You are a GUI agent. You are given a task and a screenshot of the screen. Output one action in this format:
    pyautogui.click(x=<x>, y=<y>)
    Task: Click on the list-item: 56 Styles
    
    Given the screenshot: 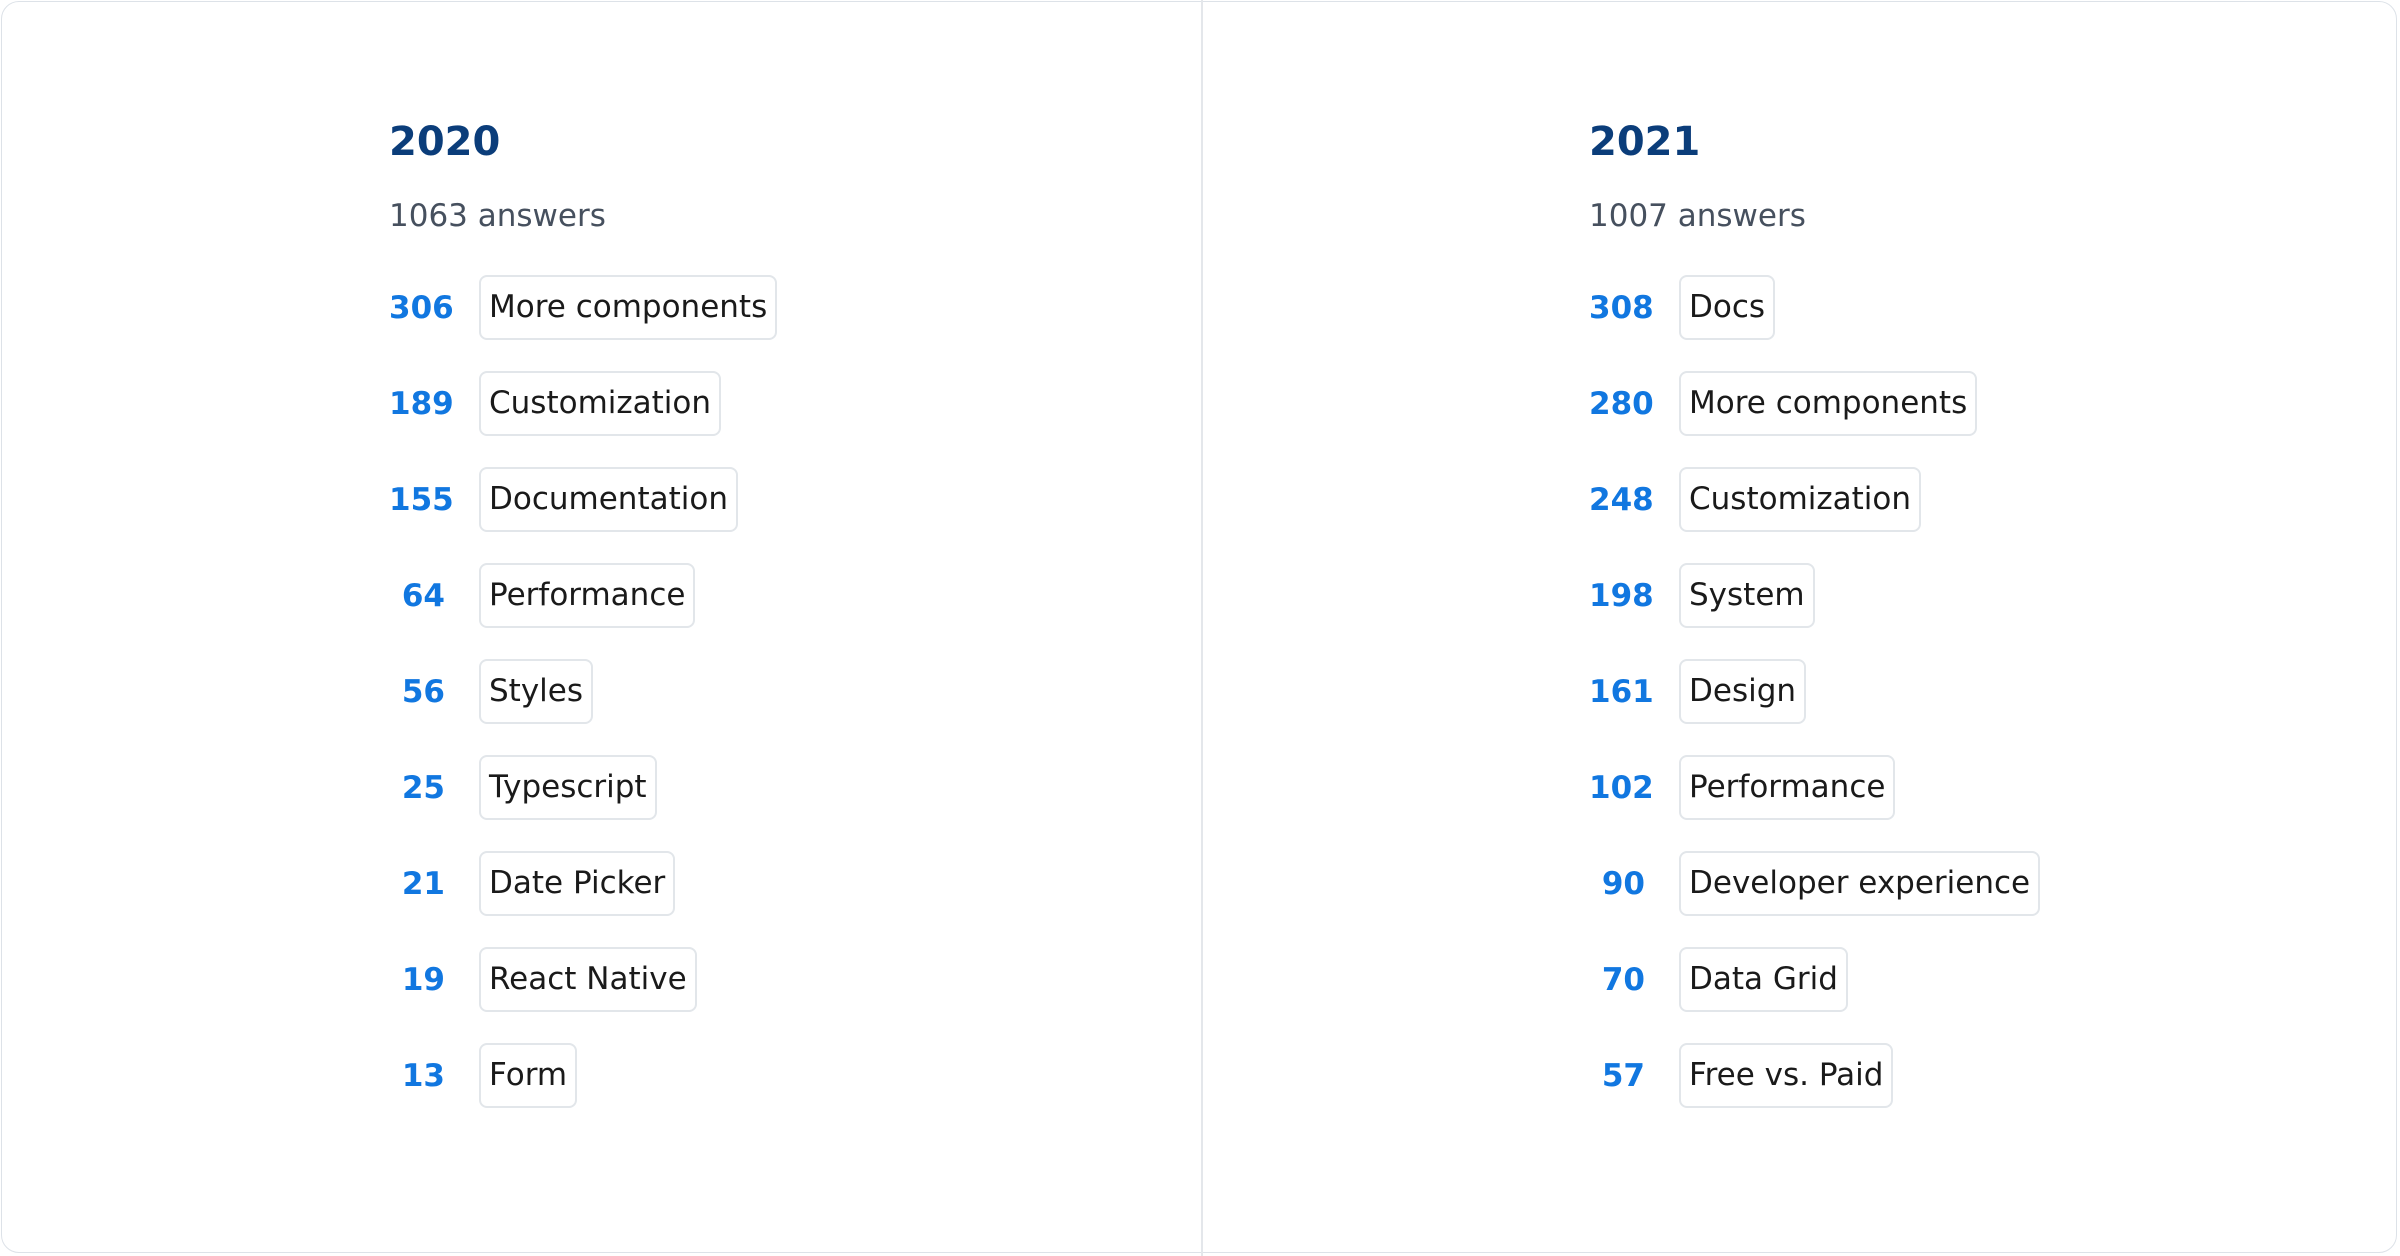 What is the action you would take?
    pyautogui.click(x=583, y=691)
    